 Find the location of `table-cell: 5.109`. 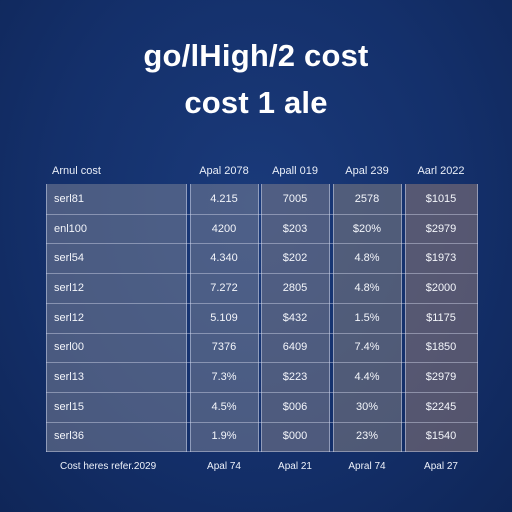

table-cell: 5.109 is located at coordinates (224, 317).